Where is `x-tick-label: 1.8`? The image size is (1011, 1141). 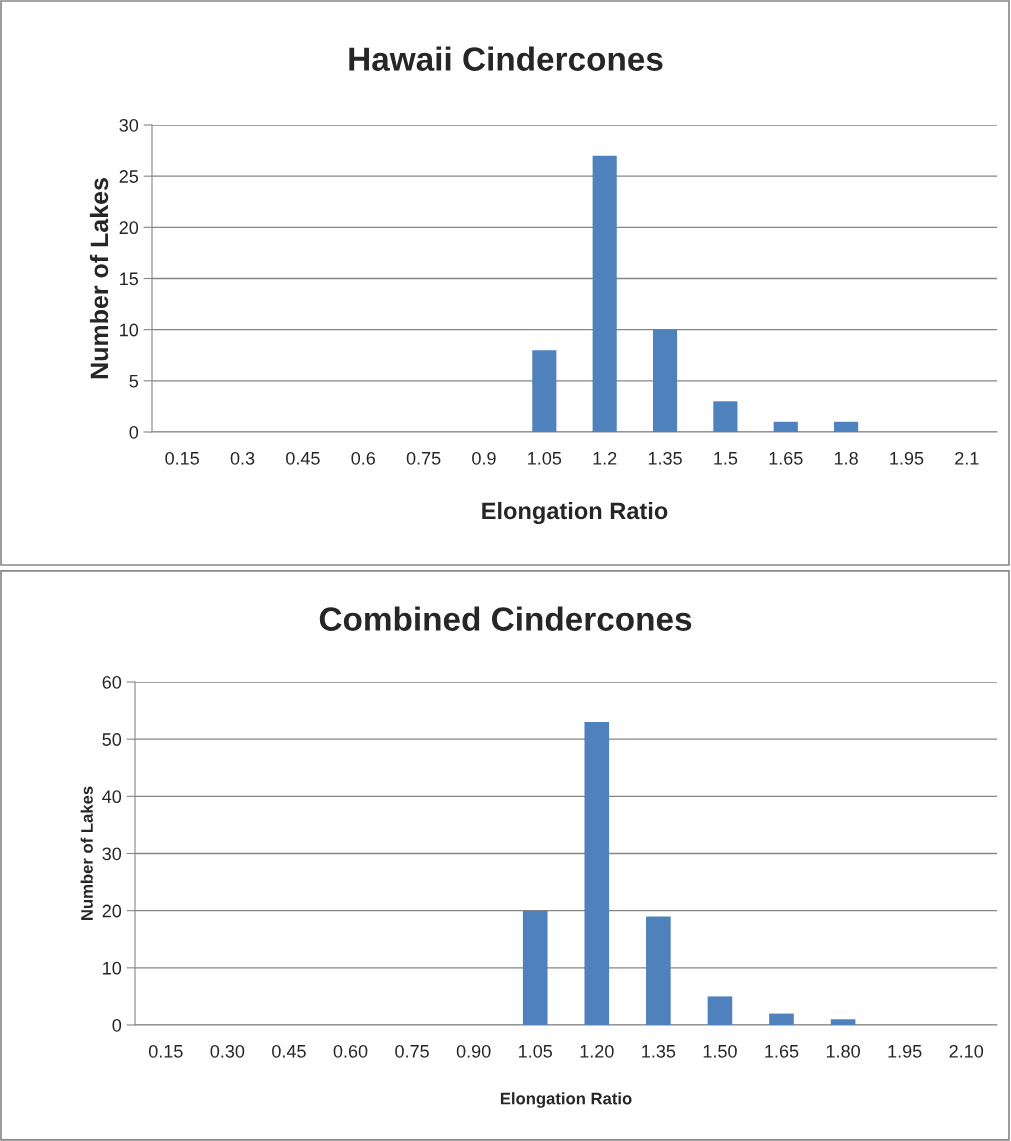
x-tick-label: 1.8 is located at coordinates (846, 458).